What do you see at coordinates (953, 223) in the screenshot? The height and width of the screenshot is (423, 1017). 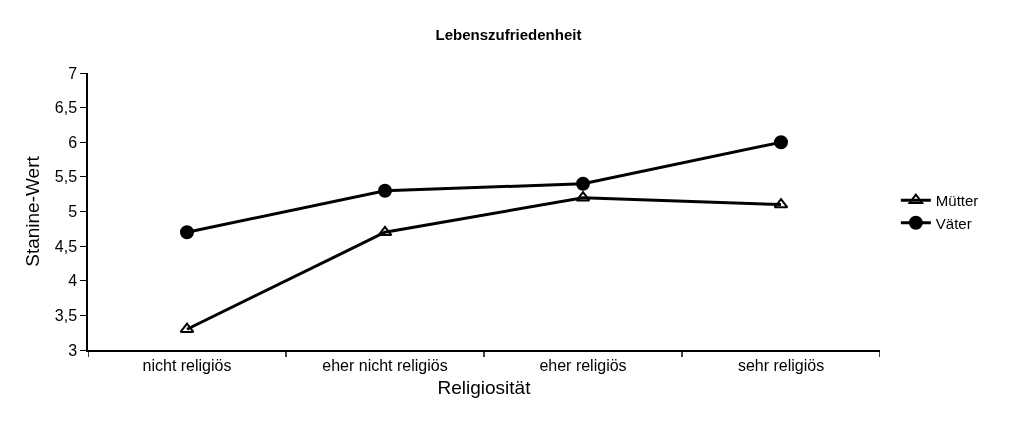 I see `legend-label: Väter` at bounding box center [953, 223].